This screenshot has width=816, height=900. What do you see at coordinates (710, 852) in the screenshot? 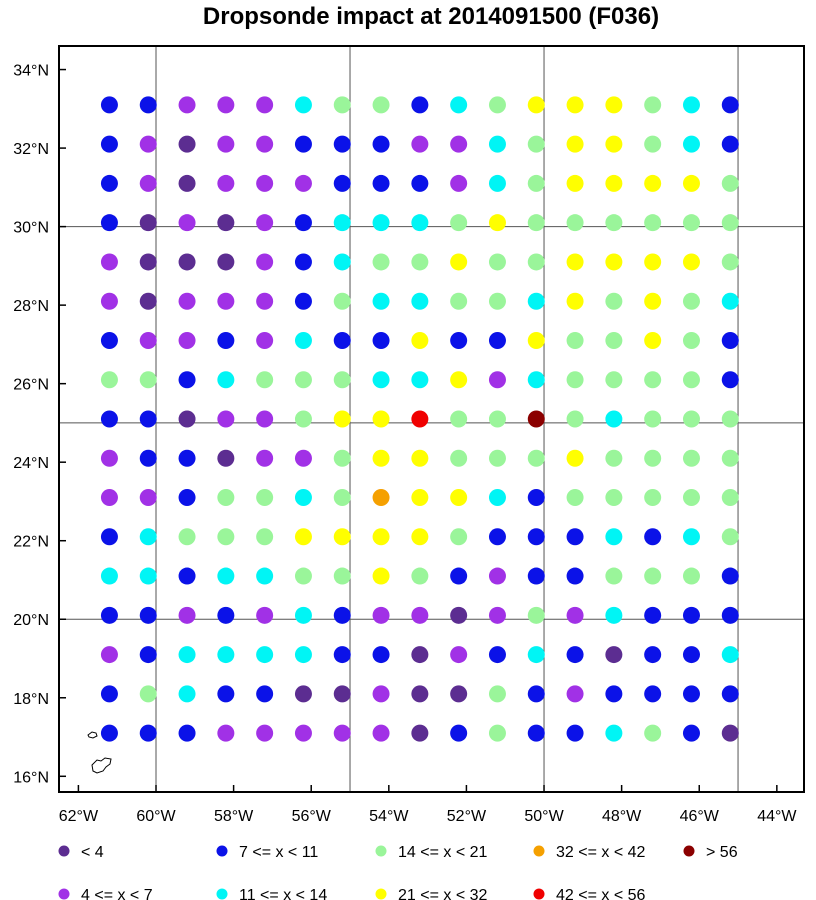
I see `legend-item: > 56` at bounding box center [710, 852].